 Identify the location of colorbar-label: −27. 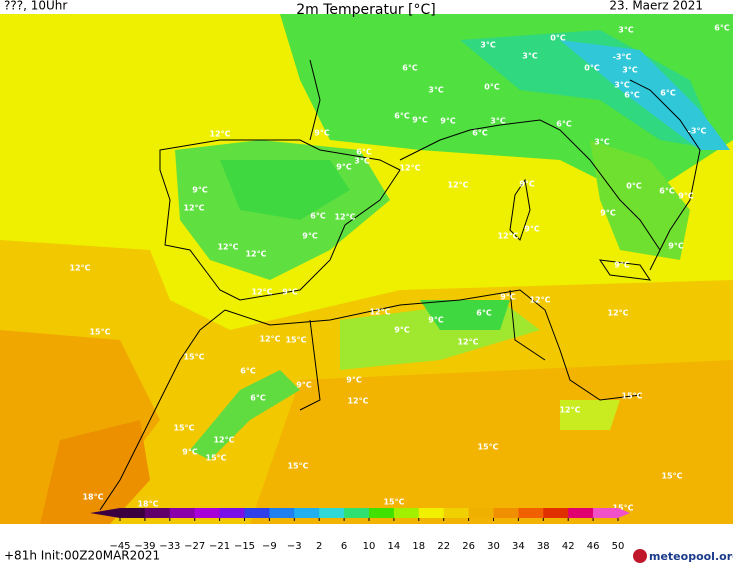
(194, 546).